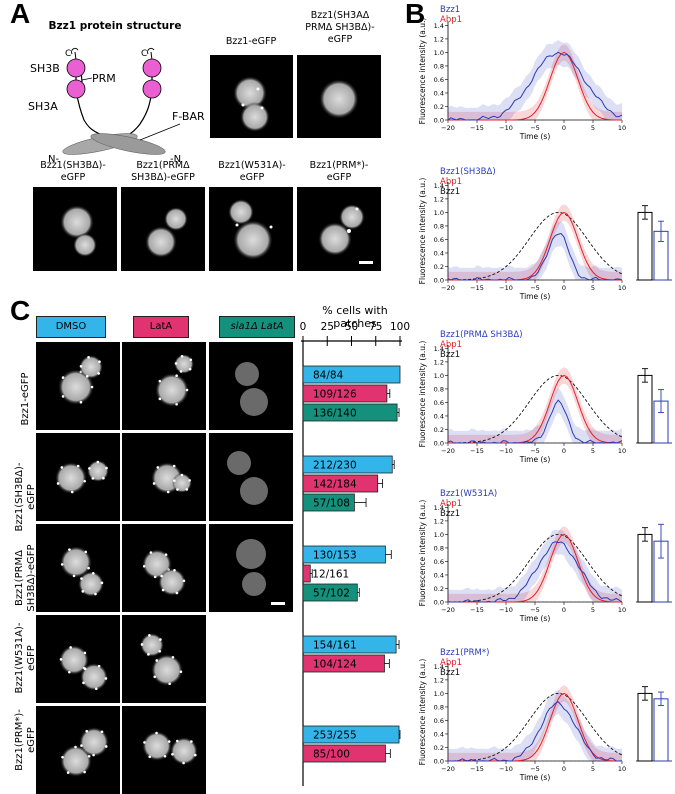 The height and width of the screenshot is (794, 675). Describe the element at coordinates (330, 575) in the screenshot. I see `bar-count-label: 12/161` at that location.